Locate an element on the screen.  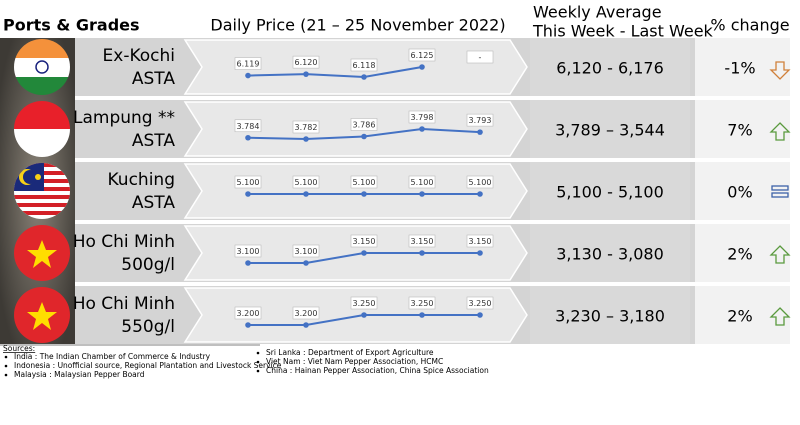
percent-change: 0% is located at coordinates (739, 192).